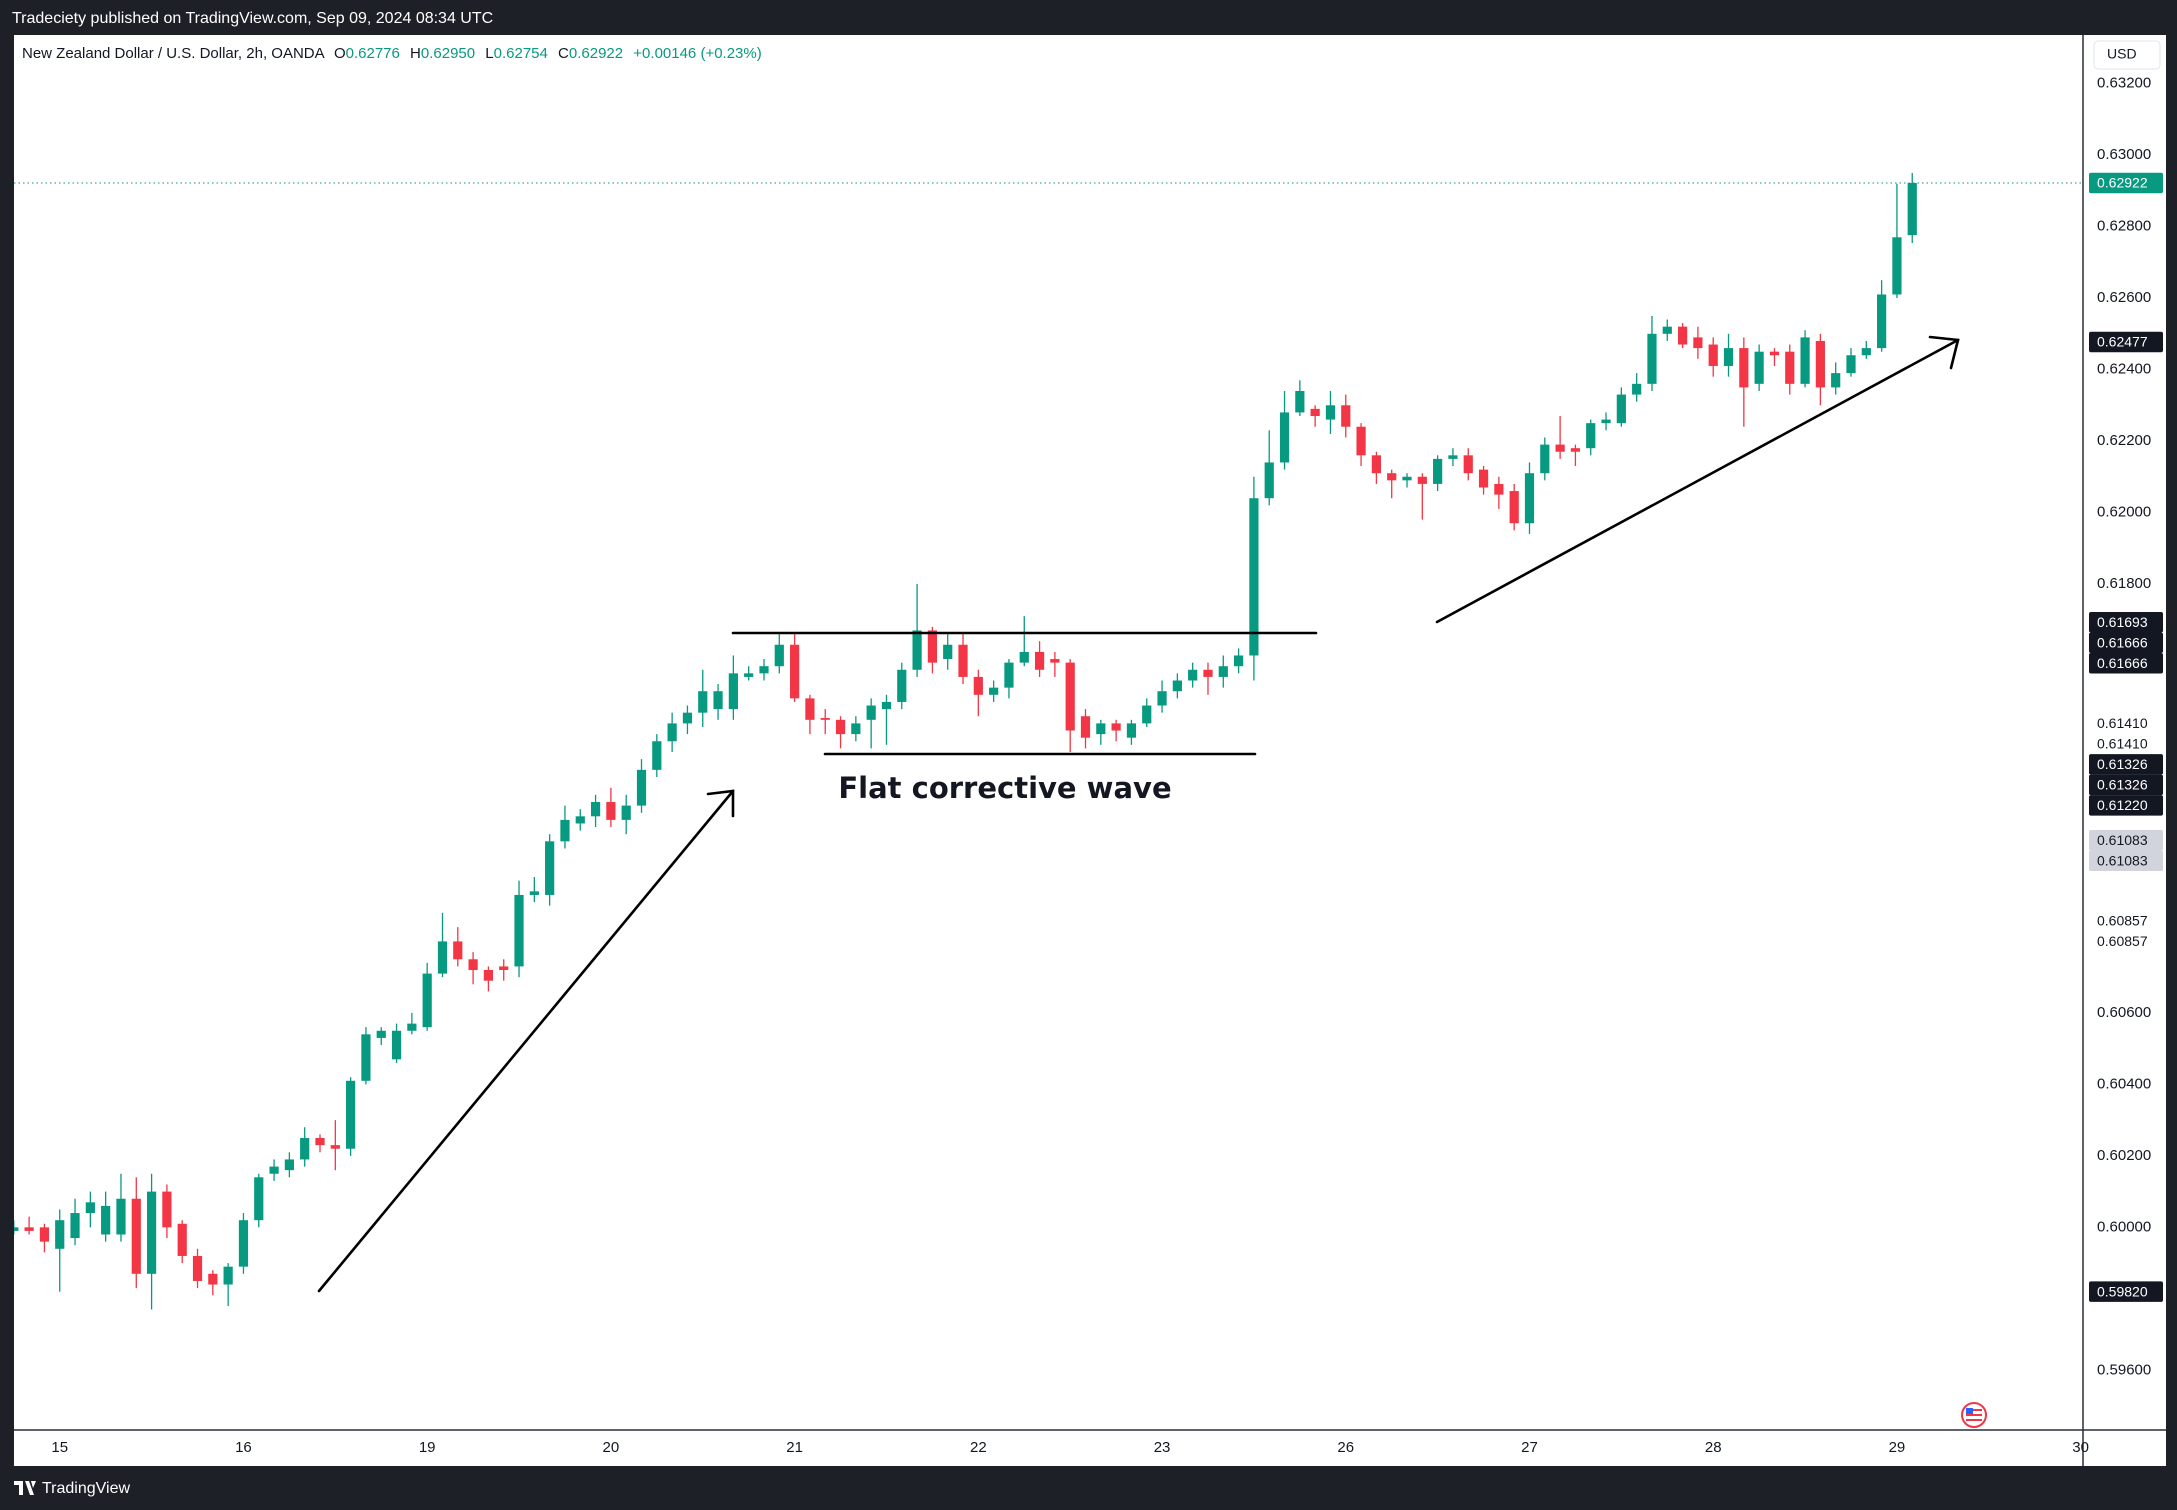 This screenshot has height=1510, width=2177. I want to click on ohlc-letter: L, so click(489, 53).